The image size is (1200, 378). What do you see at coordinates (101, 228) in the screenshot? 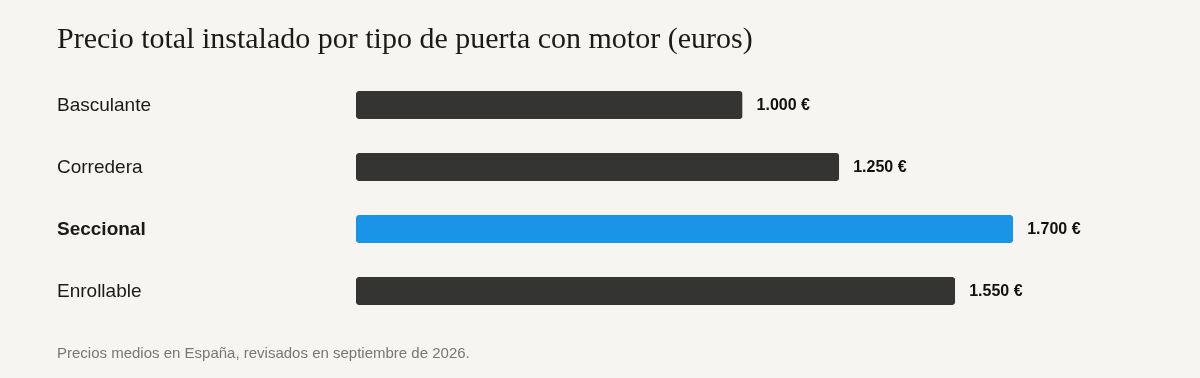
I see `y-tick-label: Seccional` at bounding box center [101, 228].